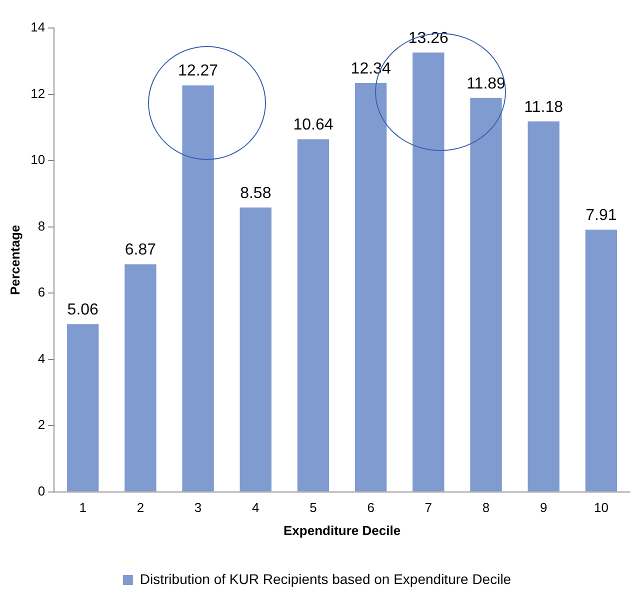 This screenshot has width=638, height=607. I want to click on x-tick-label: 7, so click(428, 508).